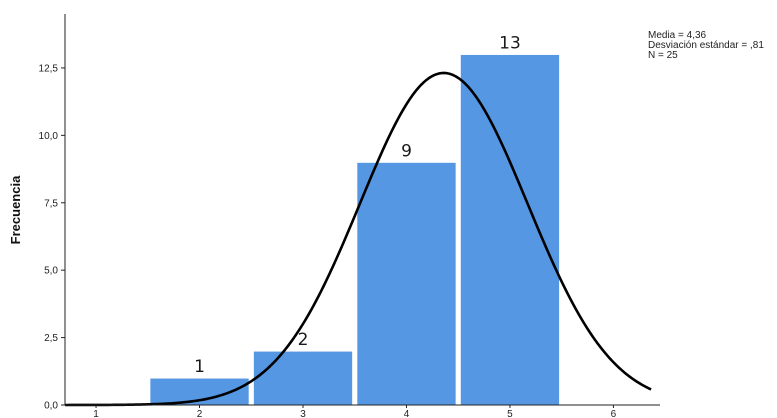 The height and width of the screenshot is (418, 777). I want to click on bar-value-label: 13, so click(510, 43).